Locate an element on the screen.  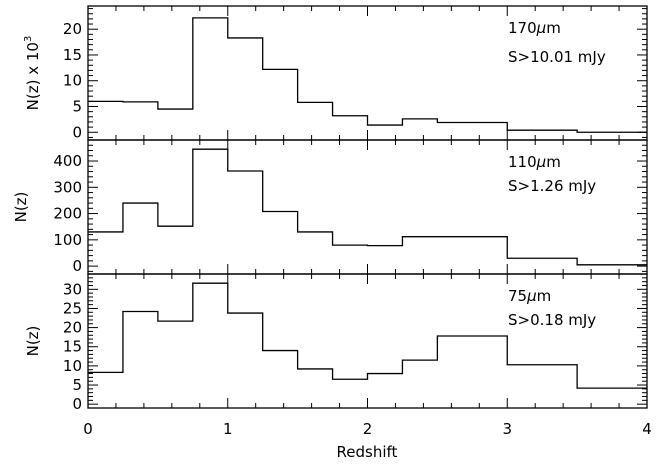
annotation-flux-limit: S>10.01 mJy is located at coordinates (557, 57).